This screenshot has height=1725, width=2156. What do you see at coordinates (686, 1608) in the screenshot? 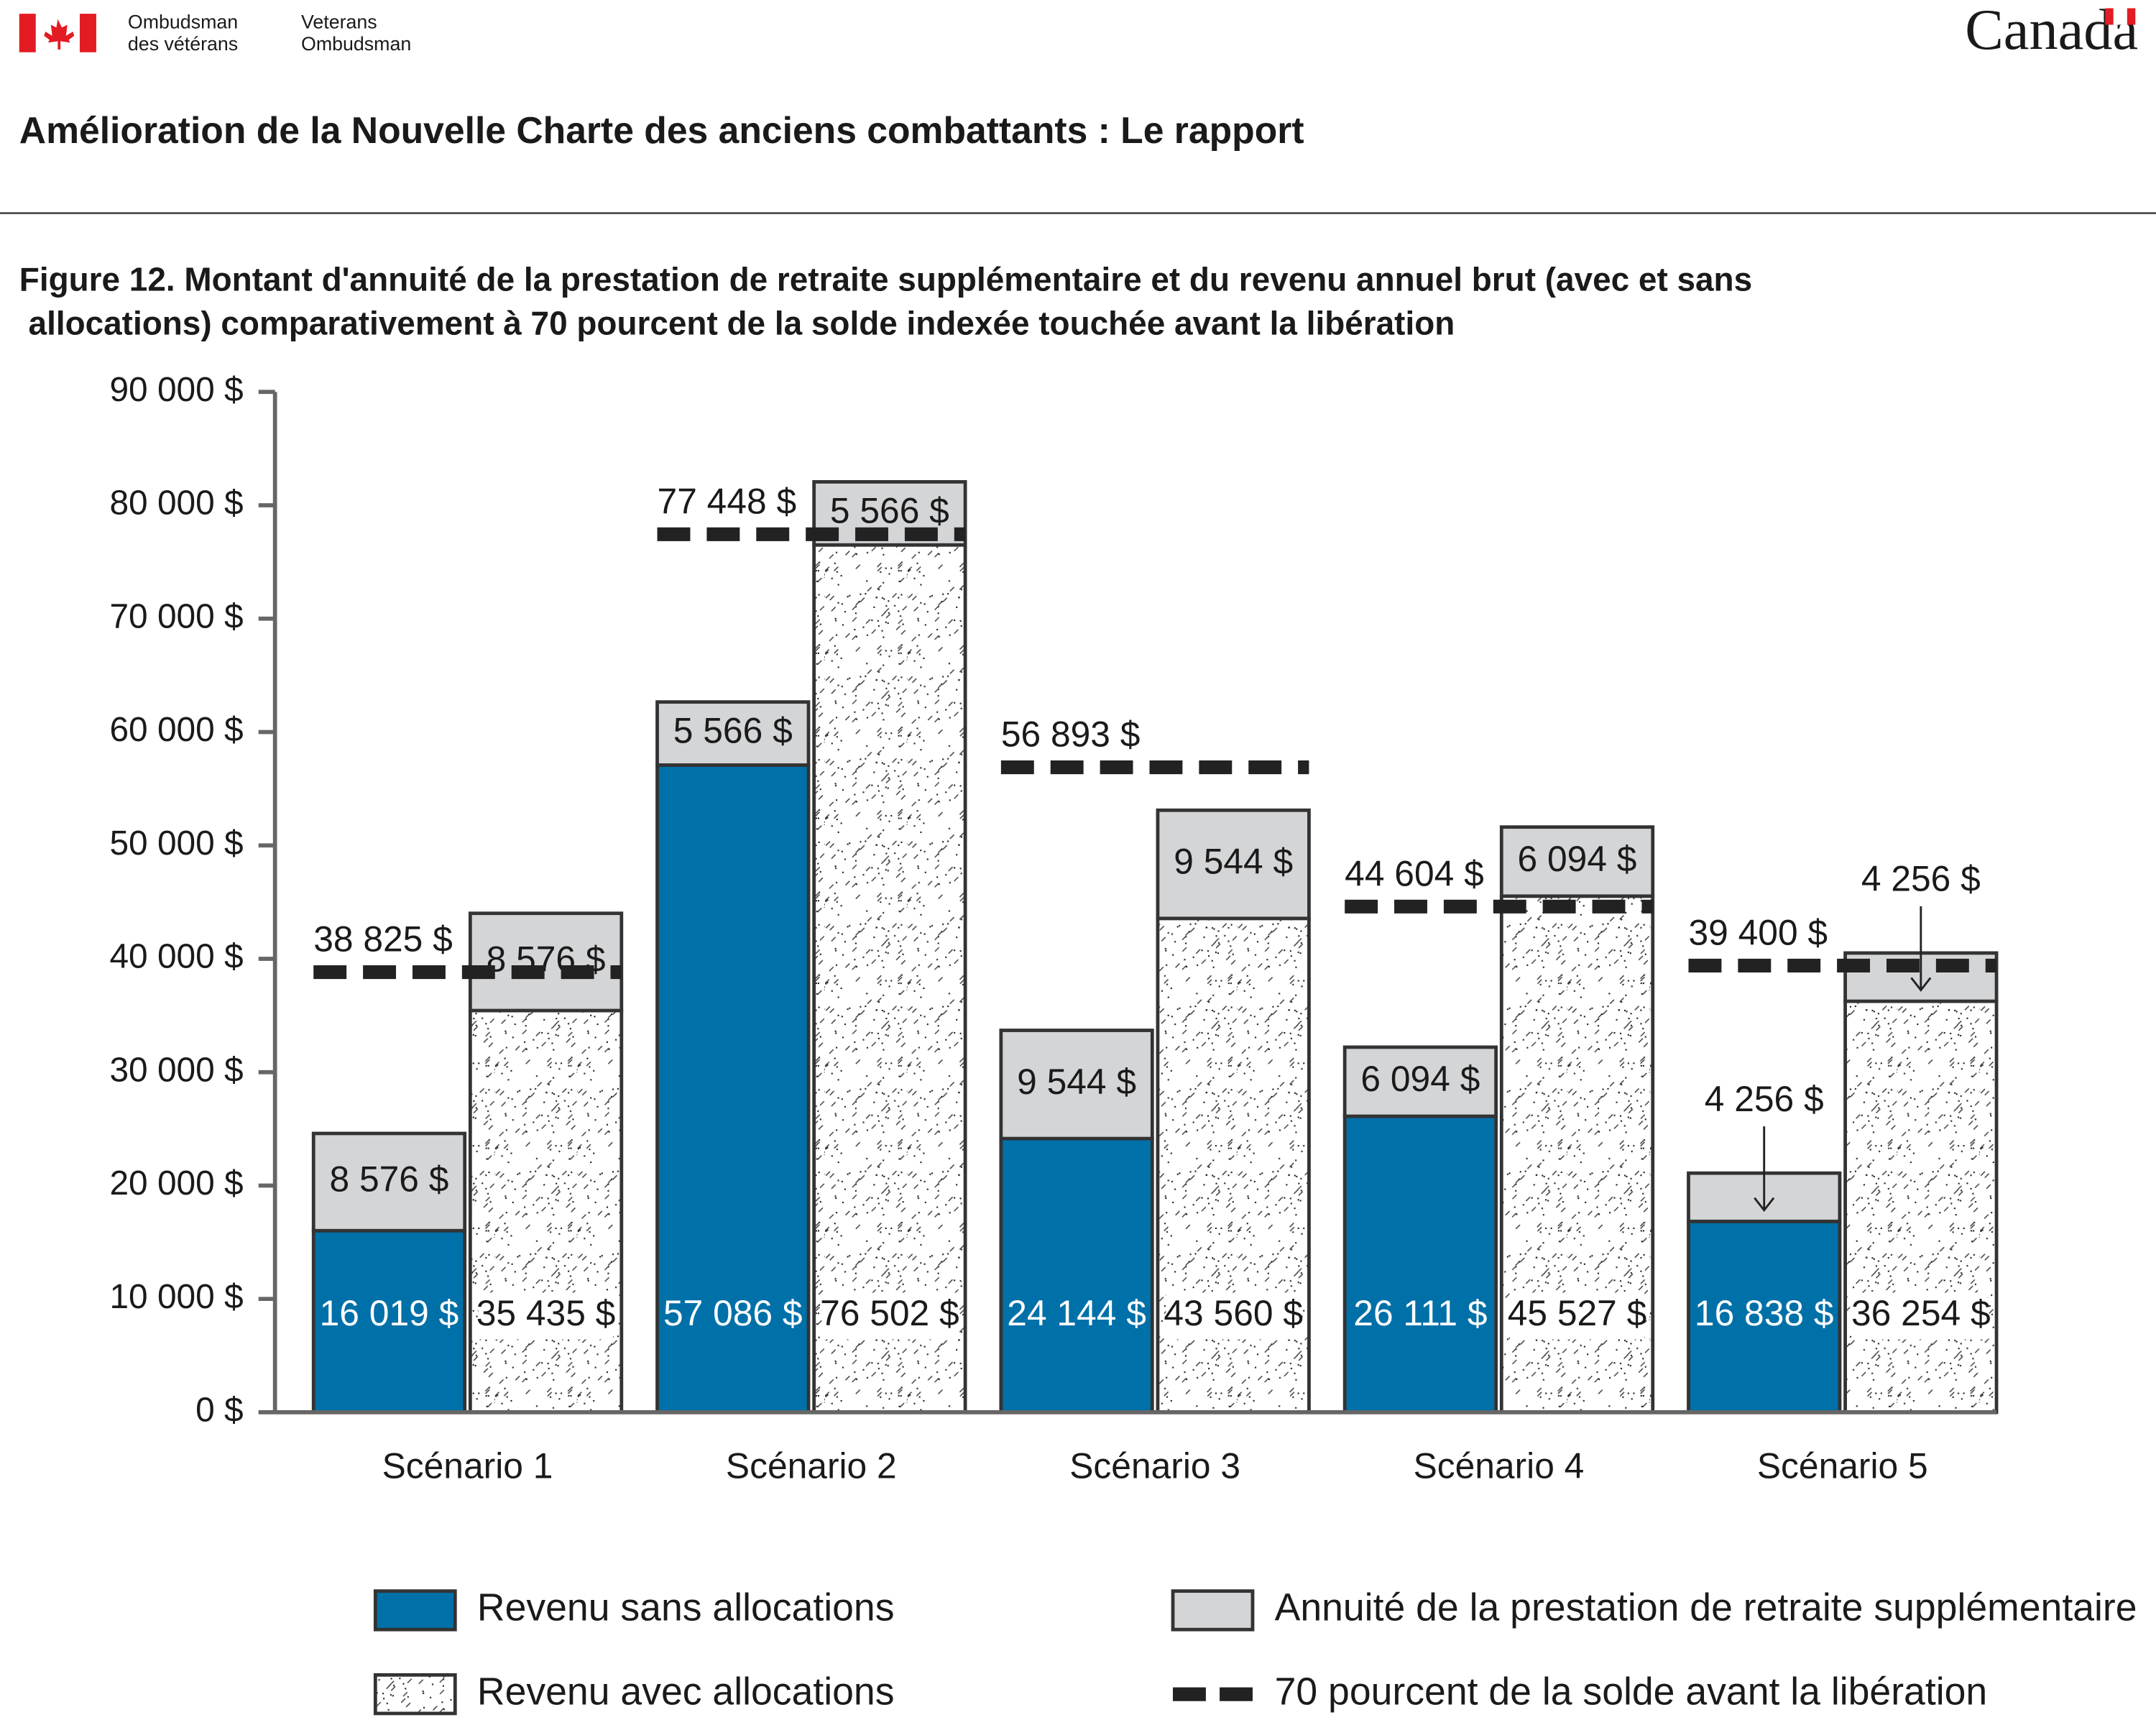
I see `legend-label: Revenu sans allocations` at bounding box center [686, 1608].